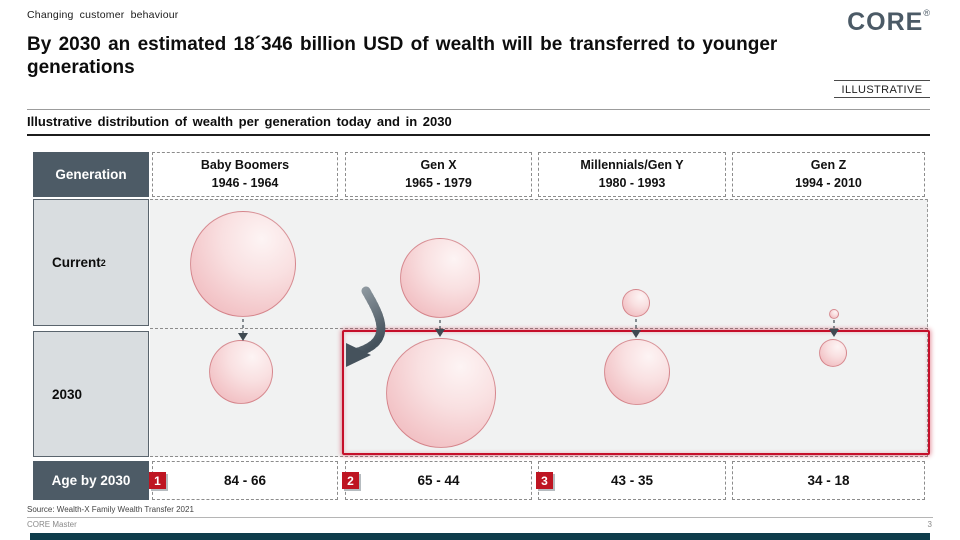  Describe the element at coordinates (478, 109) in the screenshot. I see `divider-thin` at that location.